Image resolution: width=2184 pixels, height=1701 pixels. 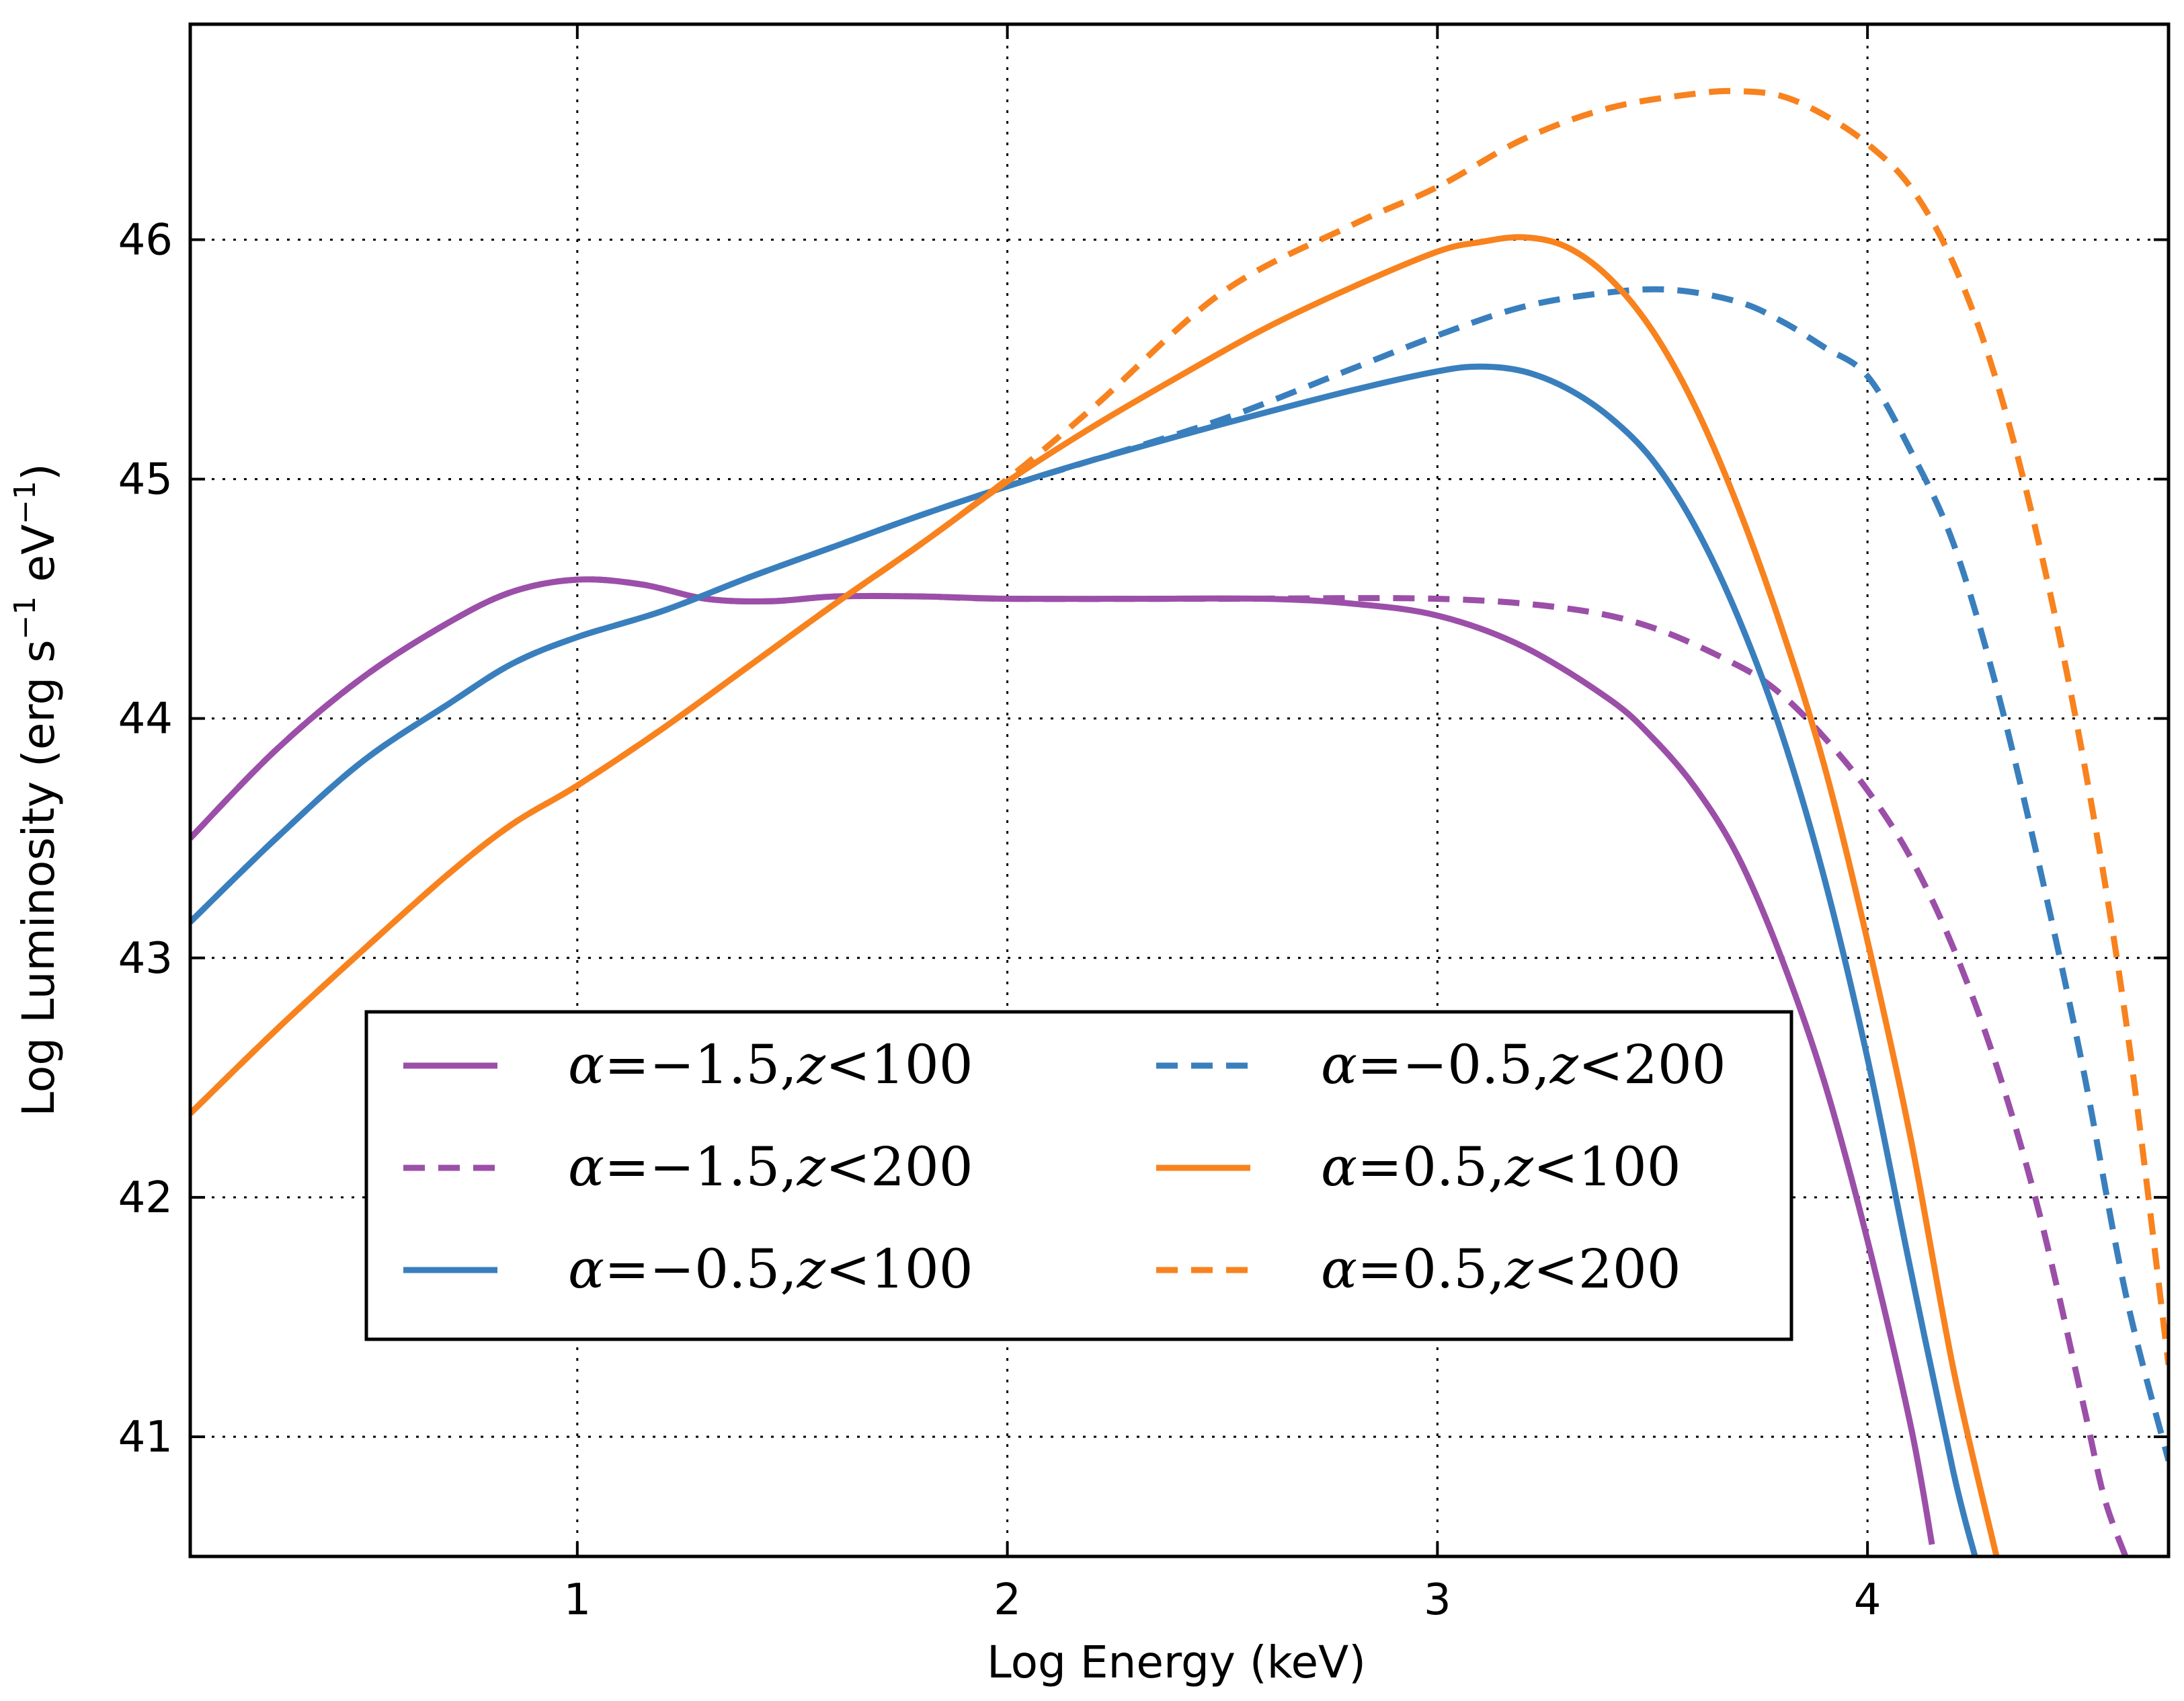 What do you see at coordinates (145, 719) in the screenshot?
I see `y-tick-label: 44` at bounding box center [145, 719].